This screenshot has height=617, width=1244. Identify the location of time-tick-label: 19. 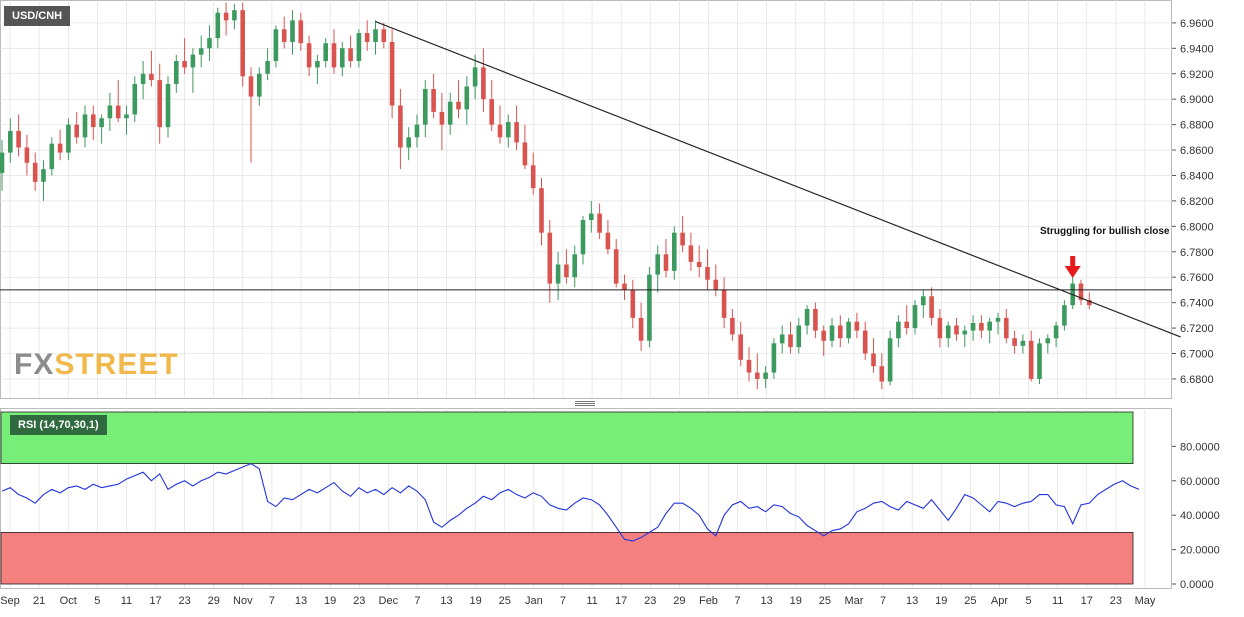
(941, 601).